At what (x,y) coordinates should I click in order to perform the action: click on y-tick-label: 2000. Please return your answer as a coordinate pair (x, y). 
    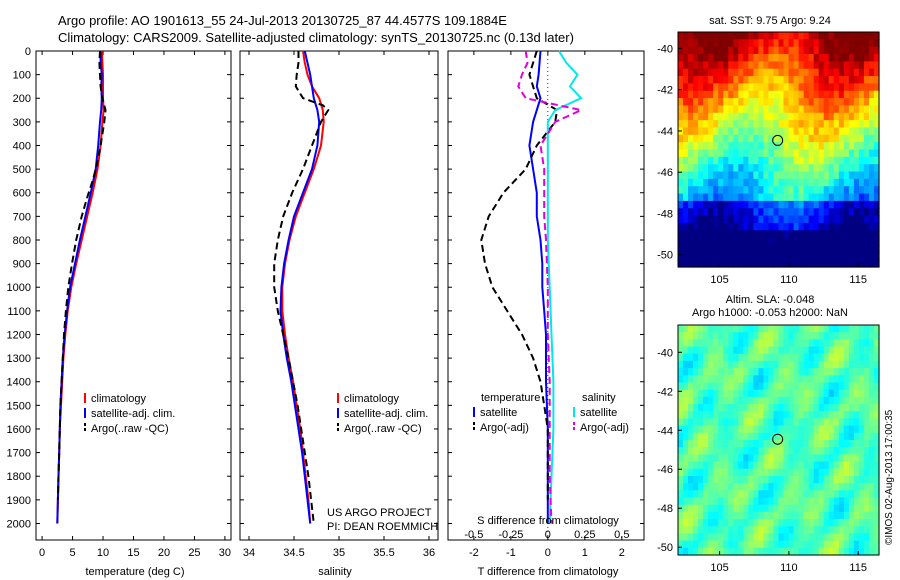
    Looking at the image, I should click on (19, 524).